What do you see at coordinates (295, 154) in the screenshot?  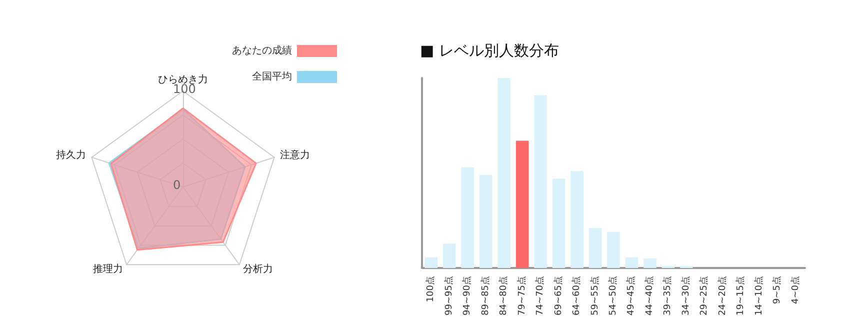 I see `spoke-label: 注意力` at bounding box center [295, 154].